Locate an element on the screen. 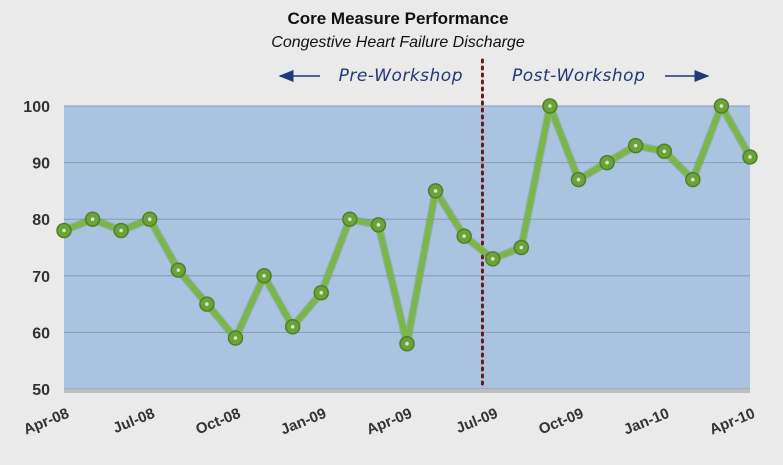 The width and height of the screenshot is (783, 465). x-tick-label: Oct-08 is located at coordinates (218, 421).